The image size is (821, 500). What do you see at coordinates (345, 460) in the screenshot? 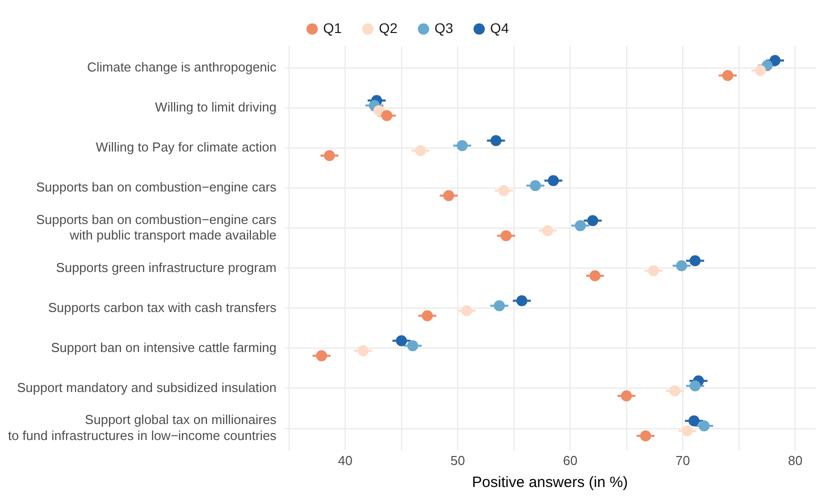
I see `x-tick-label: 40` at bounding box center [345, 460].